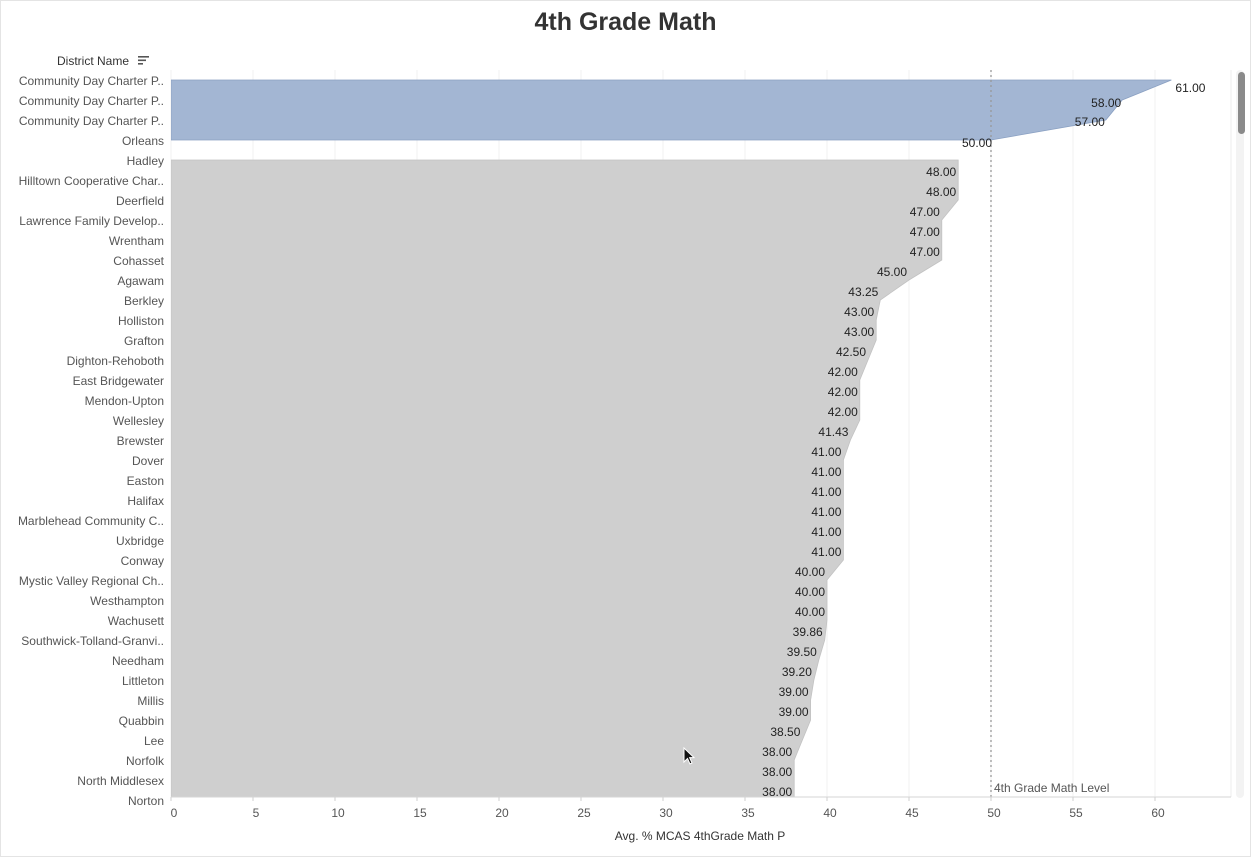 The width and height of the screenshot is (1251, 857). What do you see at coordinates (1090, 122) in the screenshot?
I see `data-label: 57.00` at bounding box center [1090, 122].